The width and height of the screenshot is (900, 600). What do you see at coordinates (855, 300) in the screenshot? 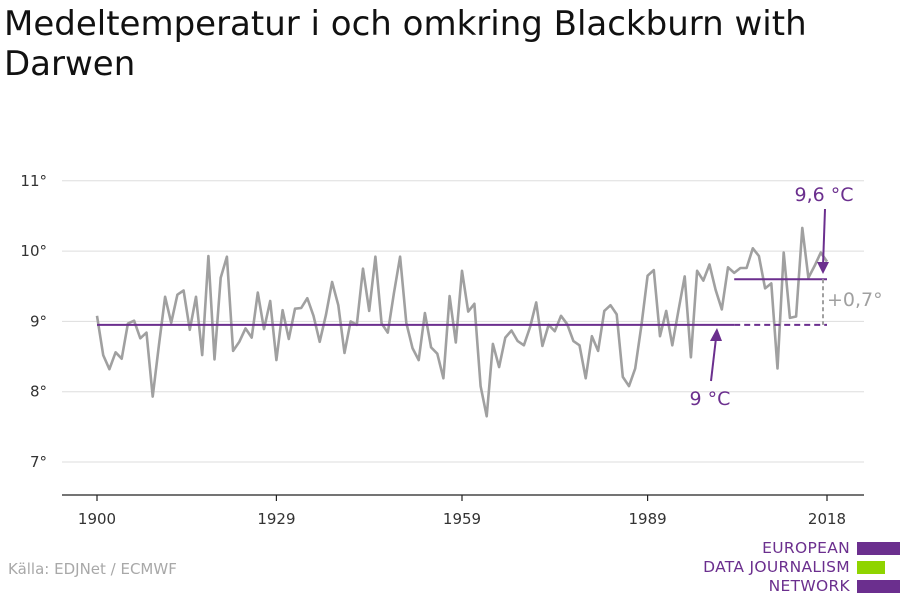
I see `difference-label: +0,7°` at bounding box center [855, 300].